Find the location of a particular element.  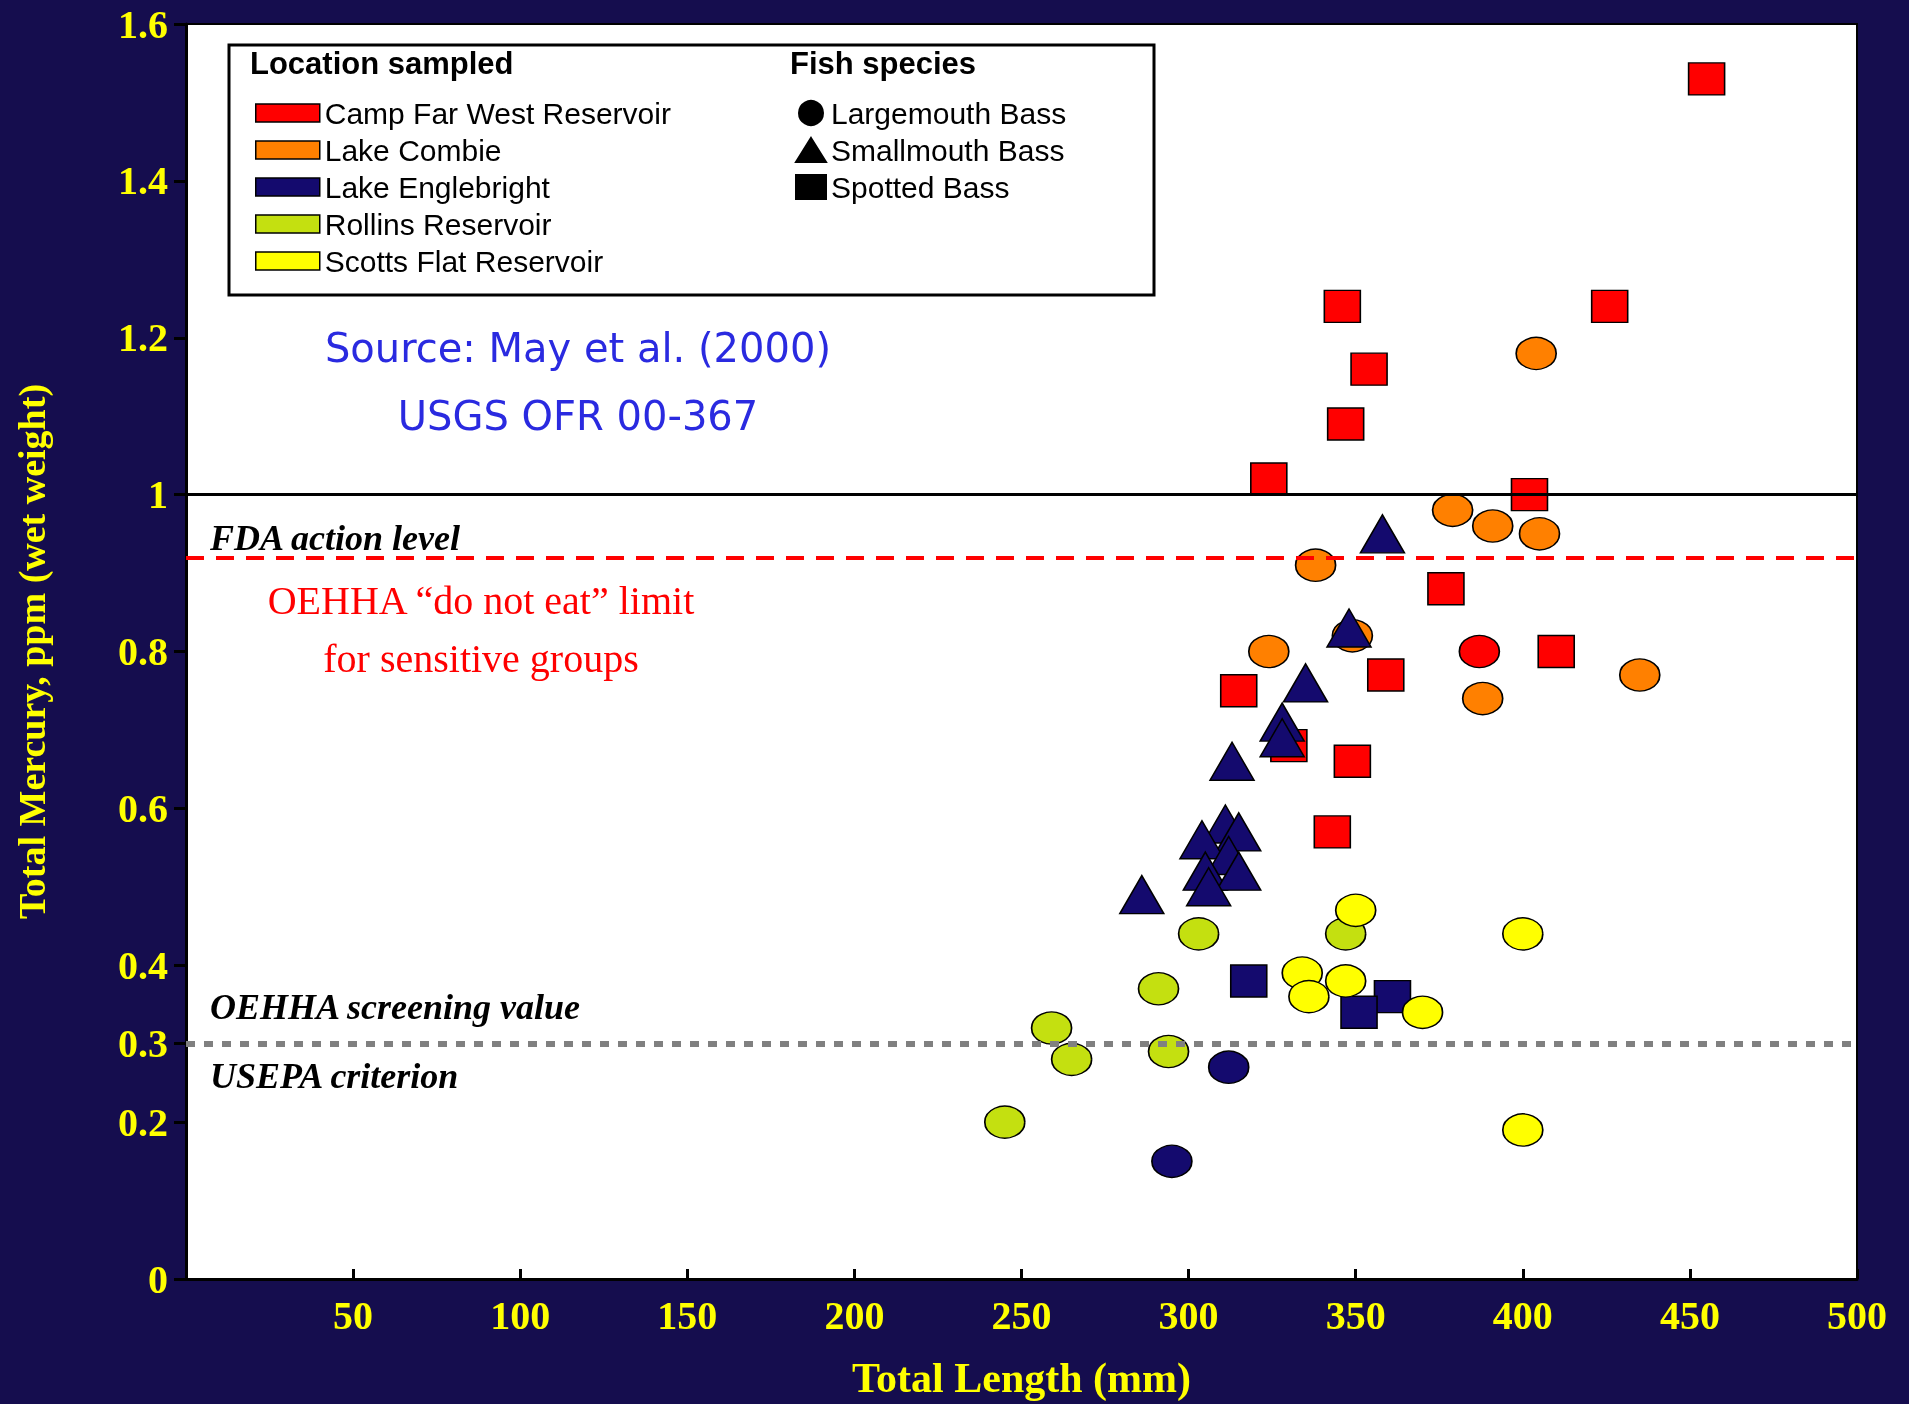

x-tick-label: 400 is located at coordinates (1522, 1315).